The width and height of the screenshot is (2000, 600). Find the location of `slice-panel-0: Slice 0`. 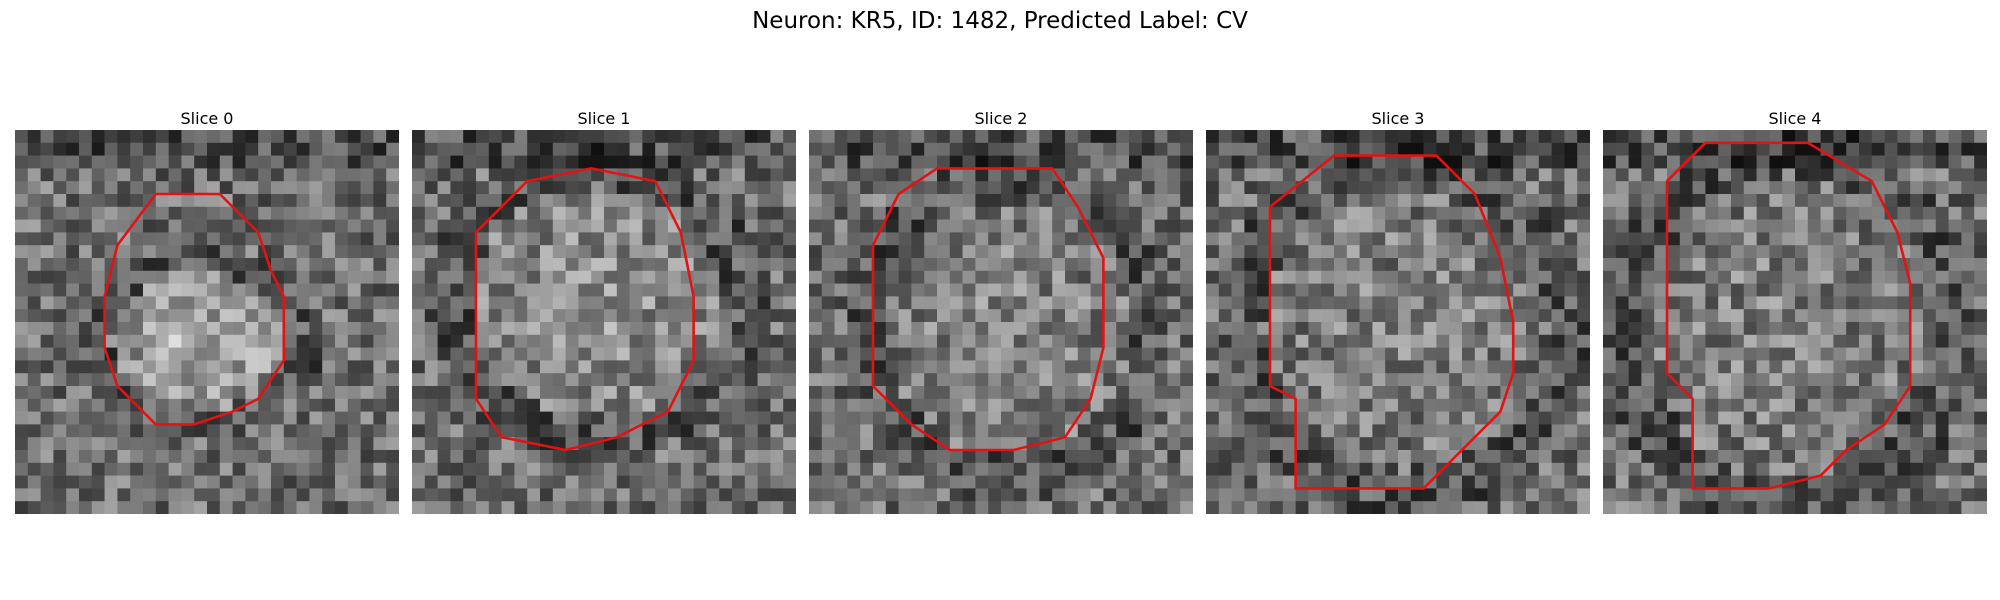

slice-panel-0: Slice 0 is located at coordinates (207, 311).